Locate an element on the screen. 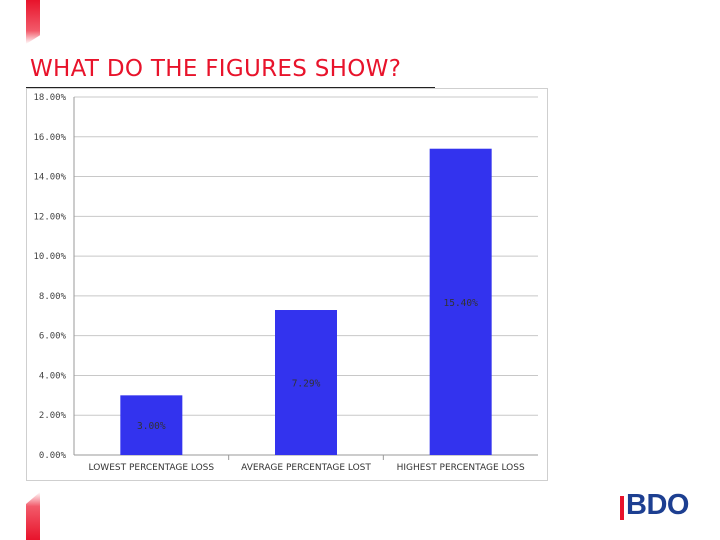  x-tick-label: AVERAGE PERCENTAGE LOST is located at coordinates (306, 468).